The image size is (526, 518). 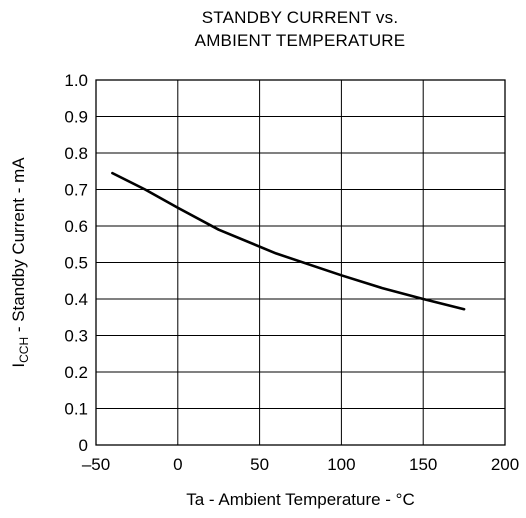 What do you see at coordinates (76, 226) in the screenshot?
I see `y-tick-label: 0.6` at bounding box center [76, 226].